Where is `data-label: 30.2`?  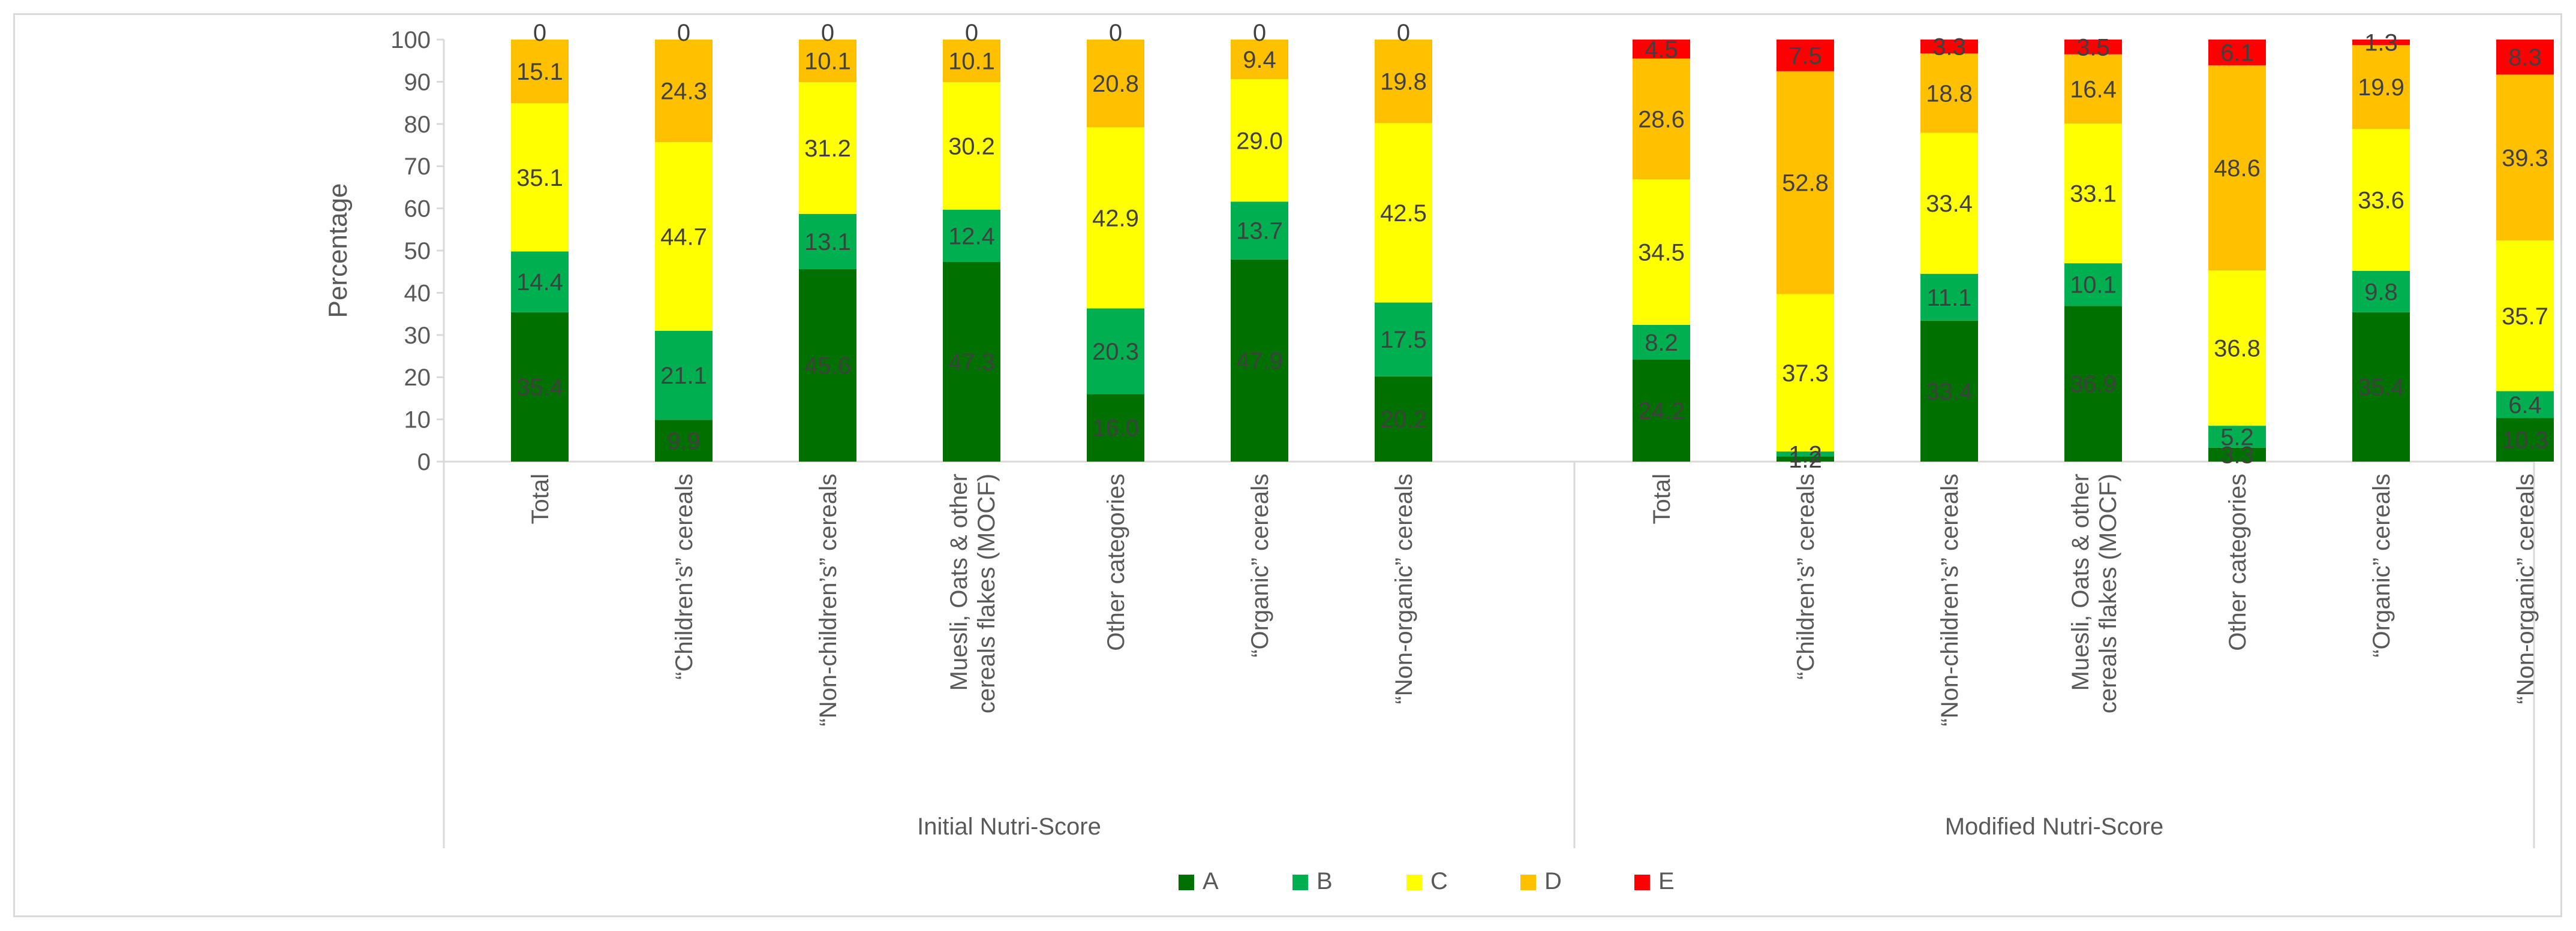 data-label: 30.2 is located at coordinates (972, 146).